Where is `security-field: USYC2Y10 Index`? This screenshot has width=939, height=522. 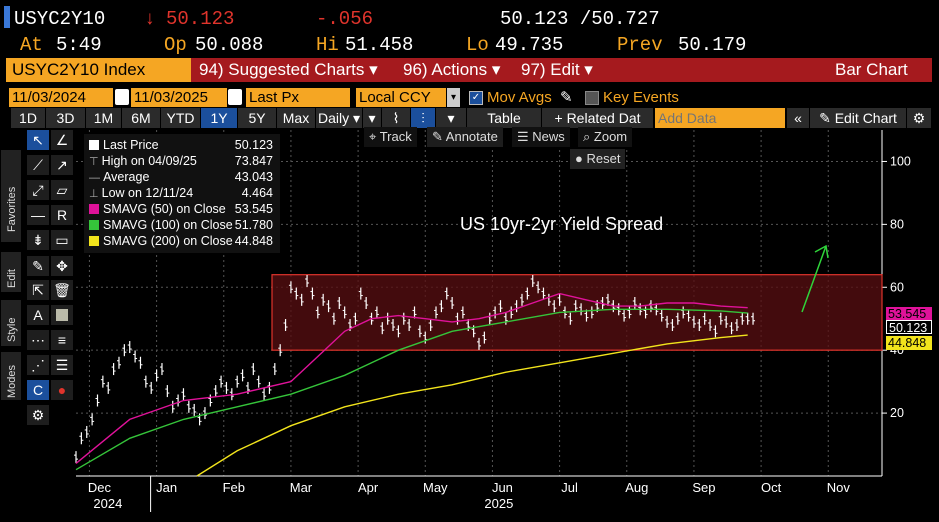 security-field: USYC2Y10 Index is located at coordinates (98, 70).